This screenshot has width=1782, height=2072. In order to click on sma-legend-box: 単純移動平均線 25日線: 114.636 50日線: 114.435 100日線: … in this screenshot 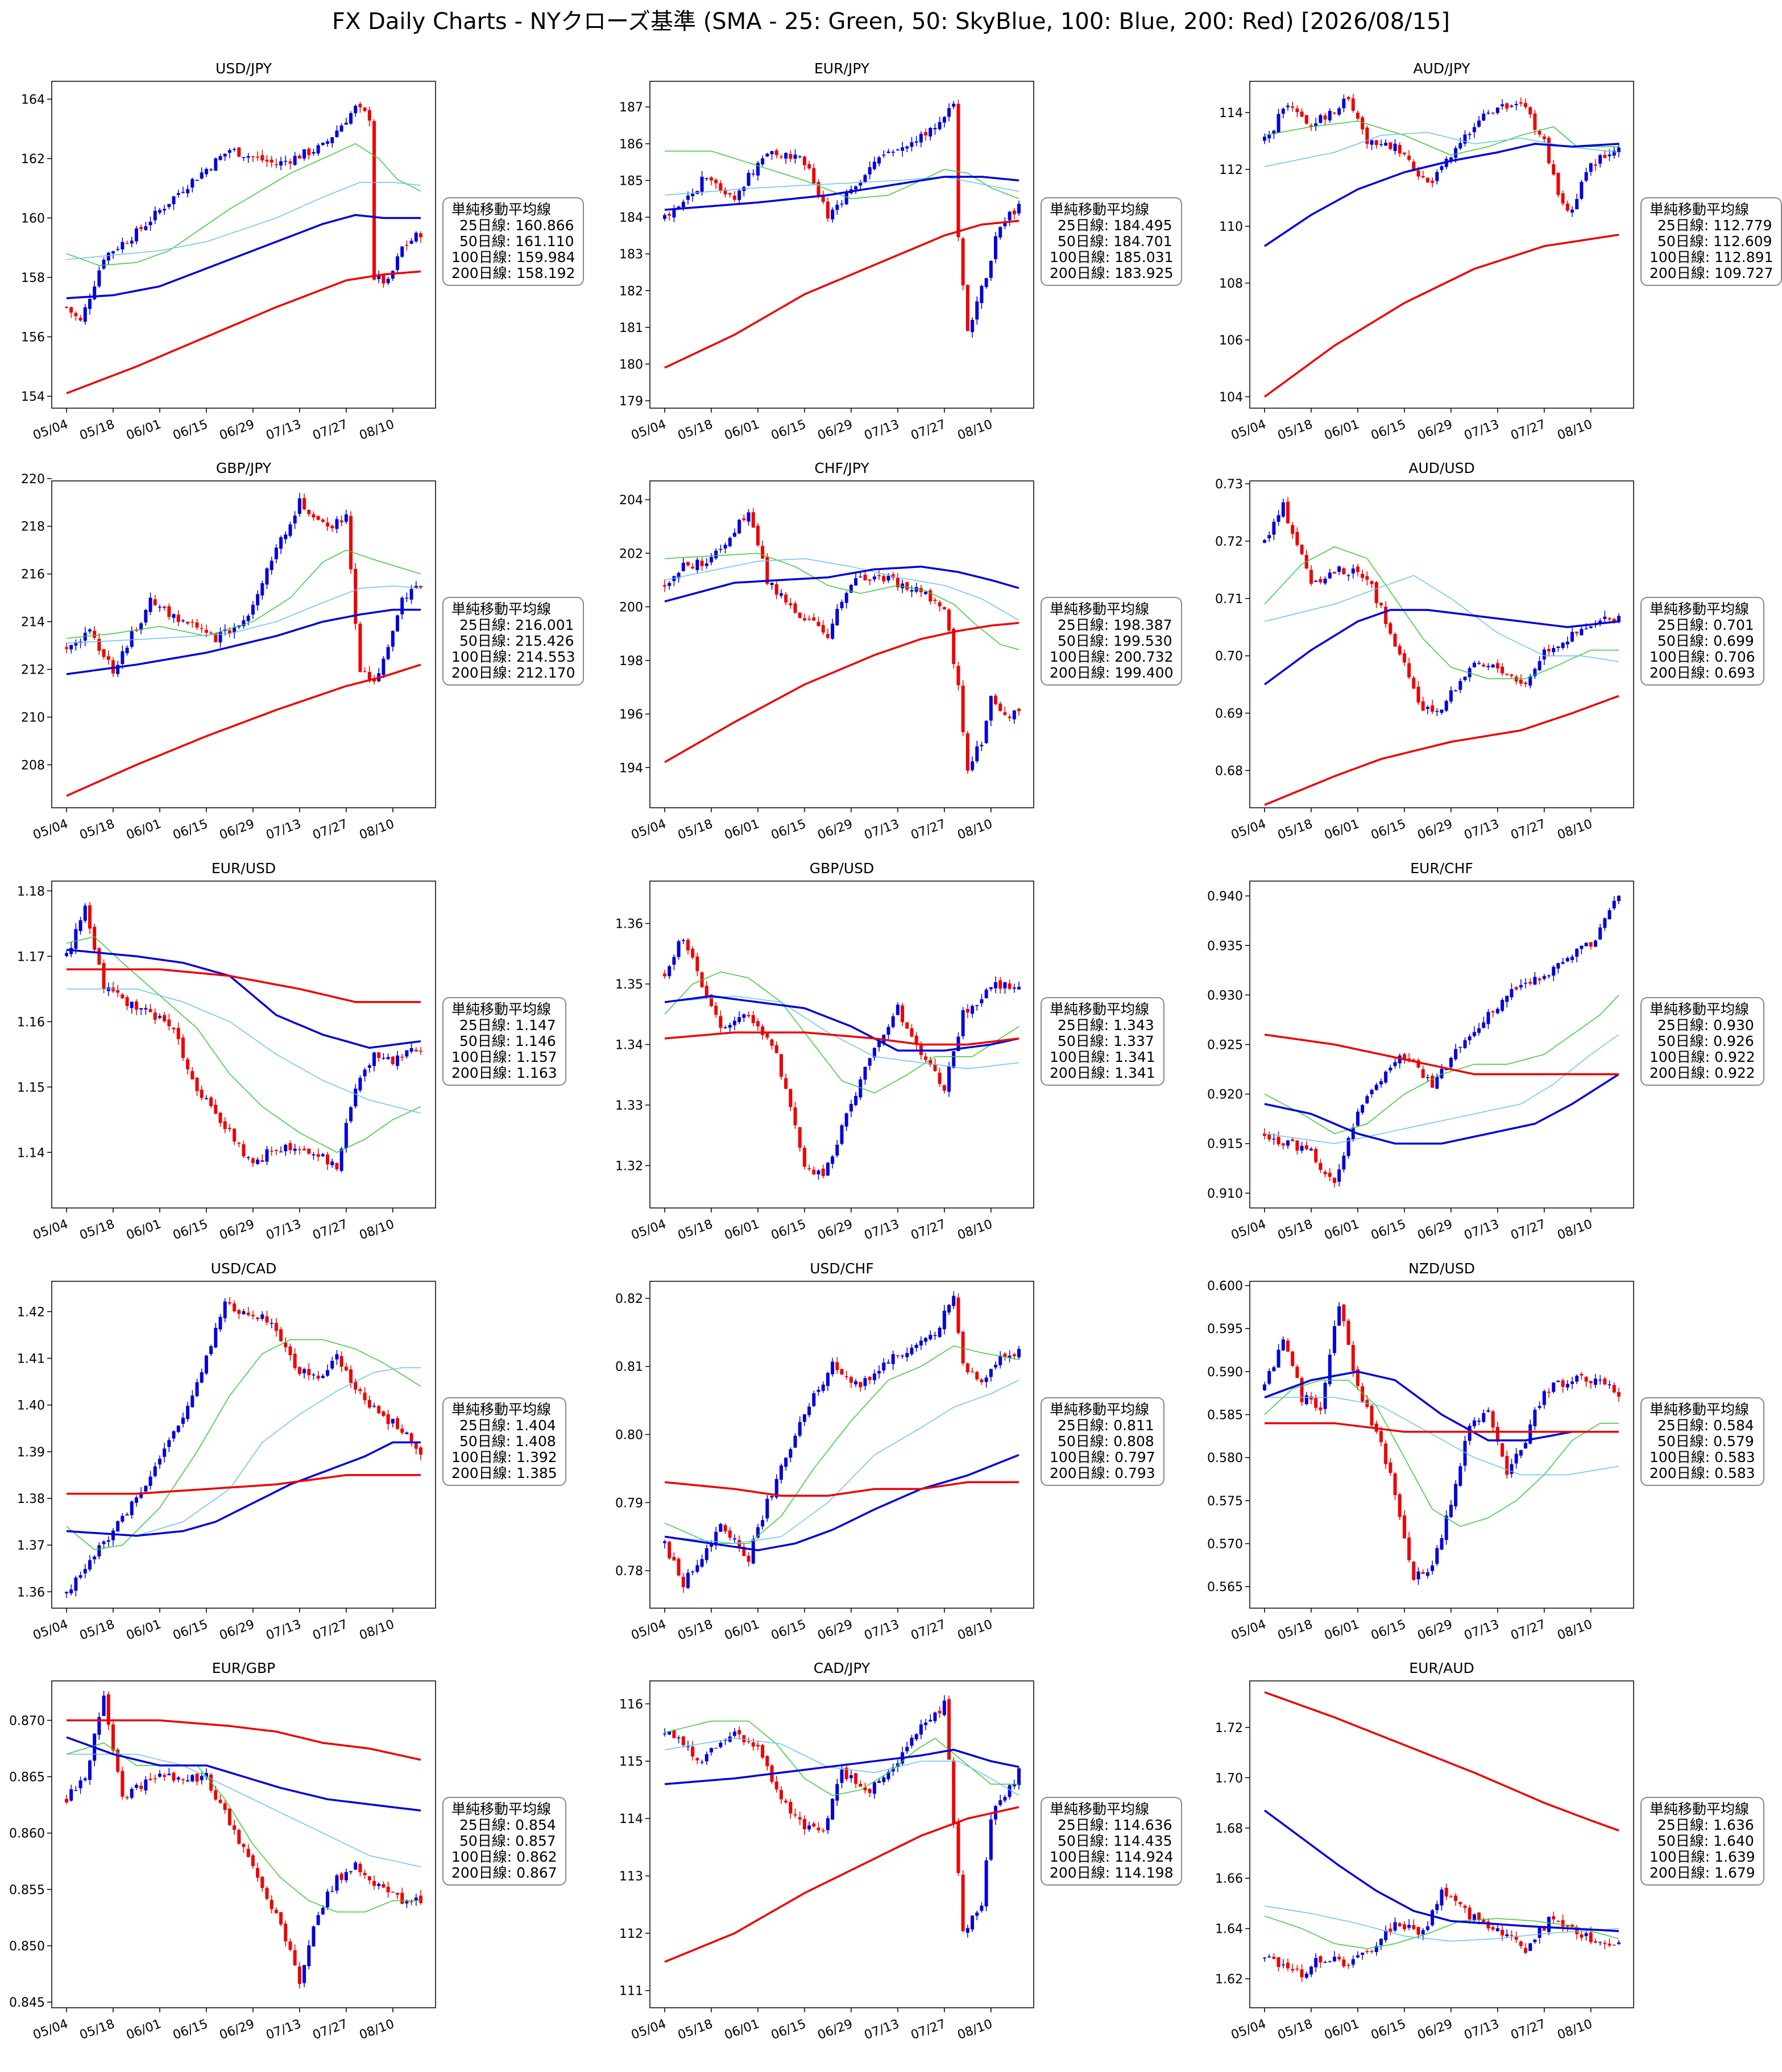, I will do `click(1112, 1841)`.